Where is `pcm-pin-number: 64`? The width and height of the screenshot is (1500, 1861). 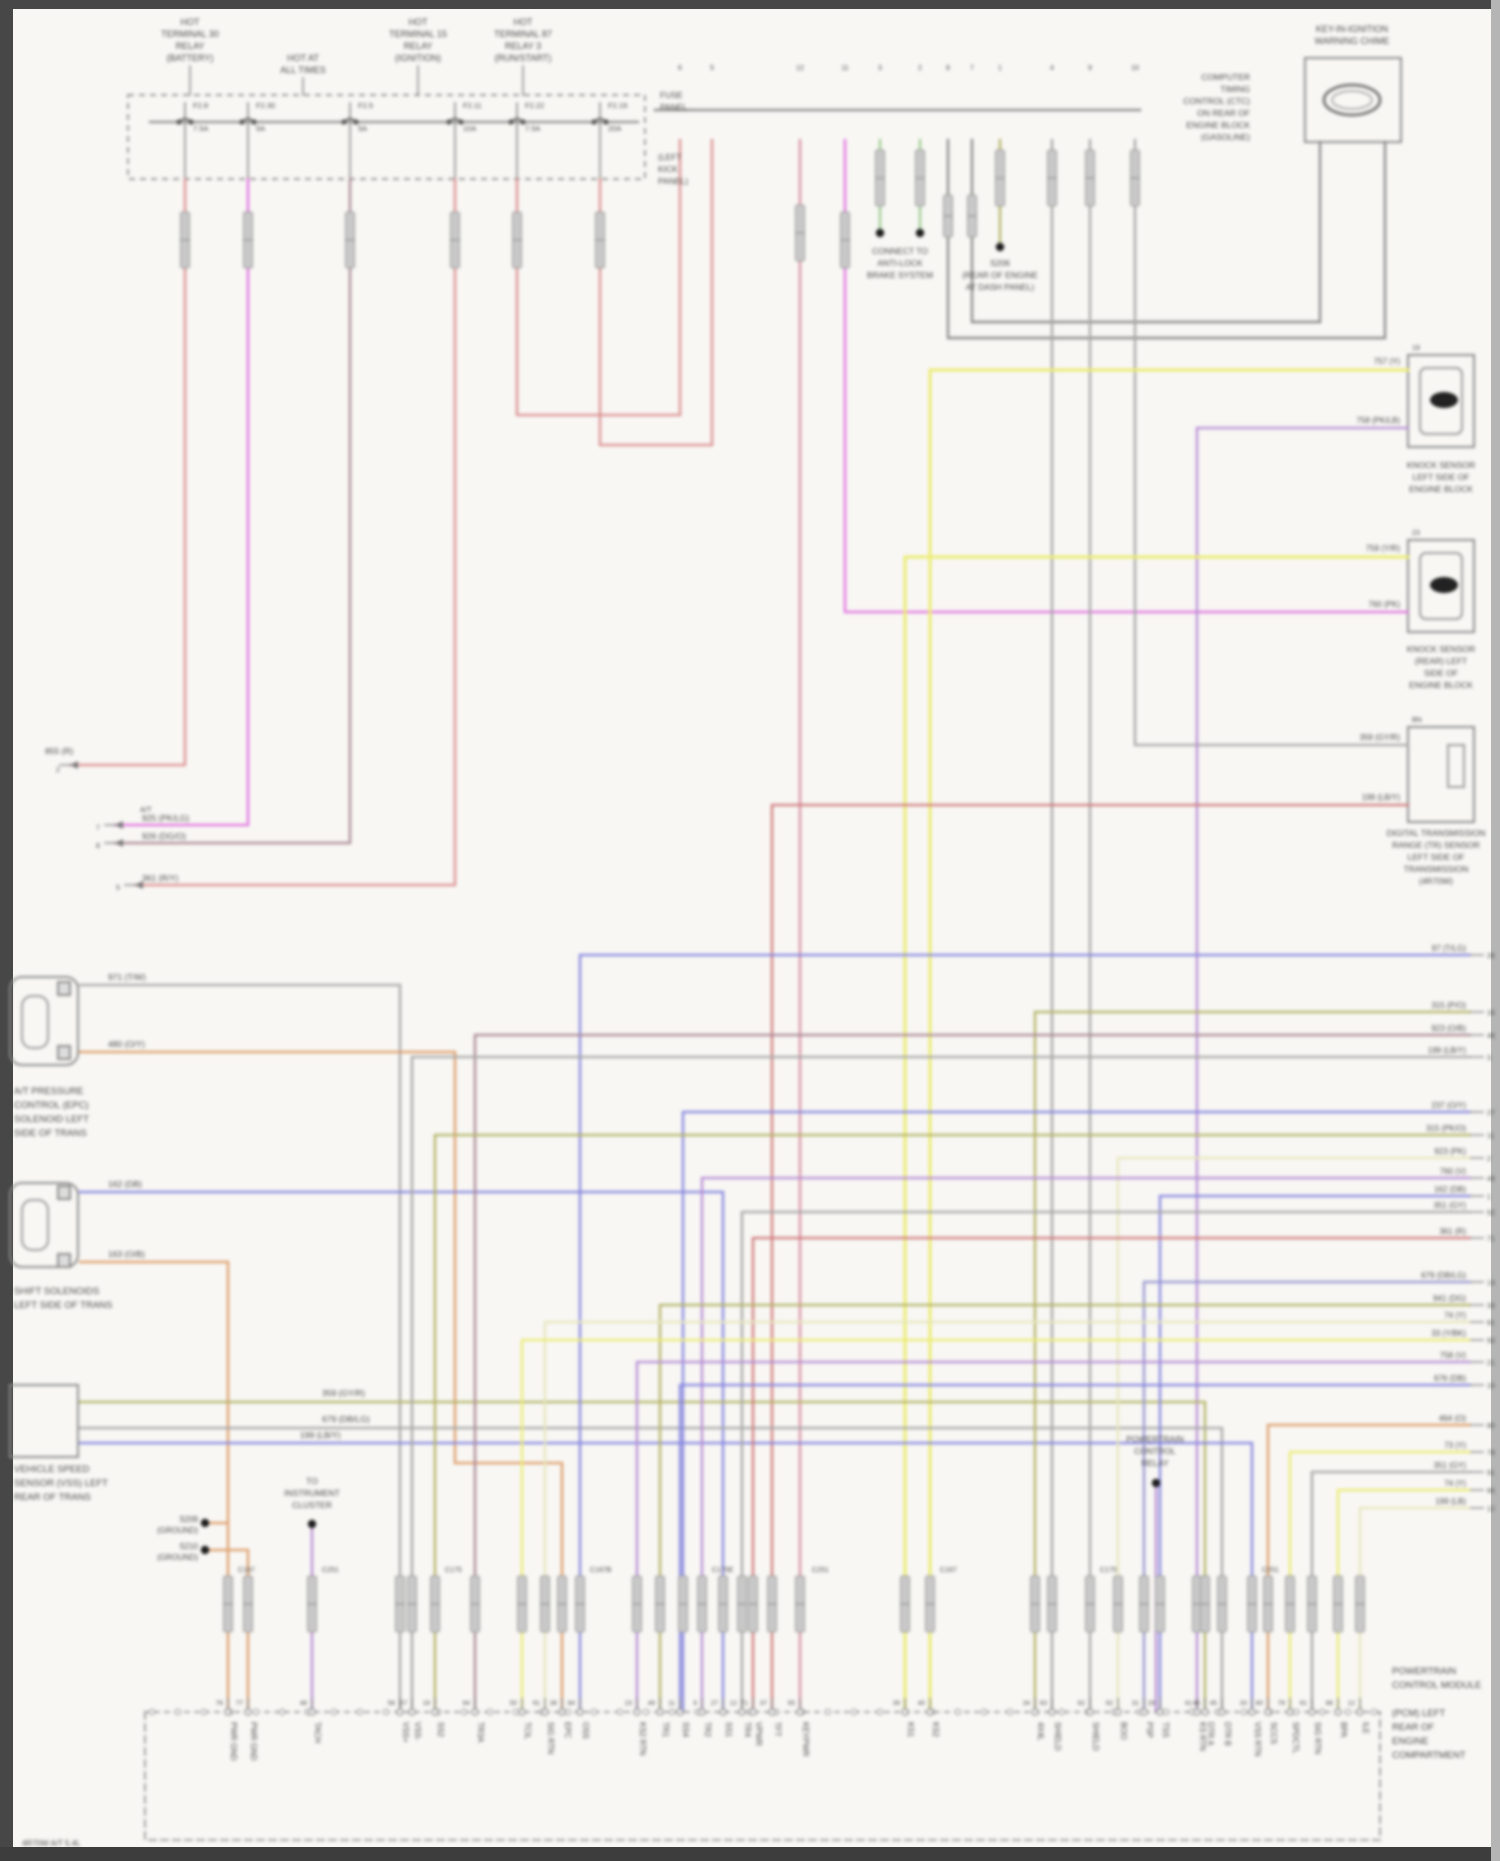 pcm-pin-number: 64 is located at coordinates (467, 1703).